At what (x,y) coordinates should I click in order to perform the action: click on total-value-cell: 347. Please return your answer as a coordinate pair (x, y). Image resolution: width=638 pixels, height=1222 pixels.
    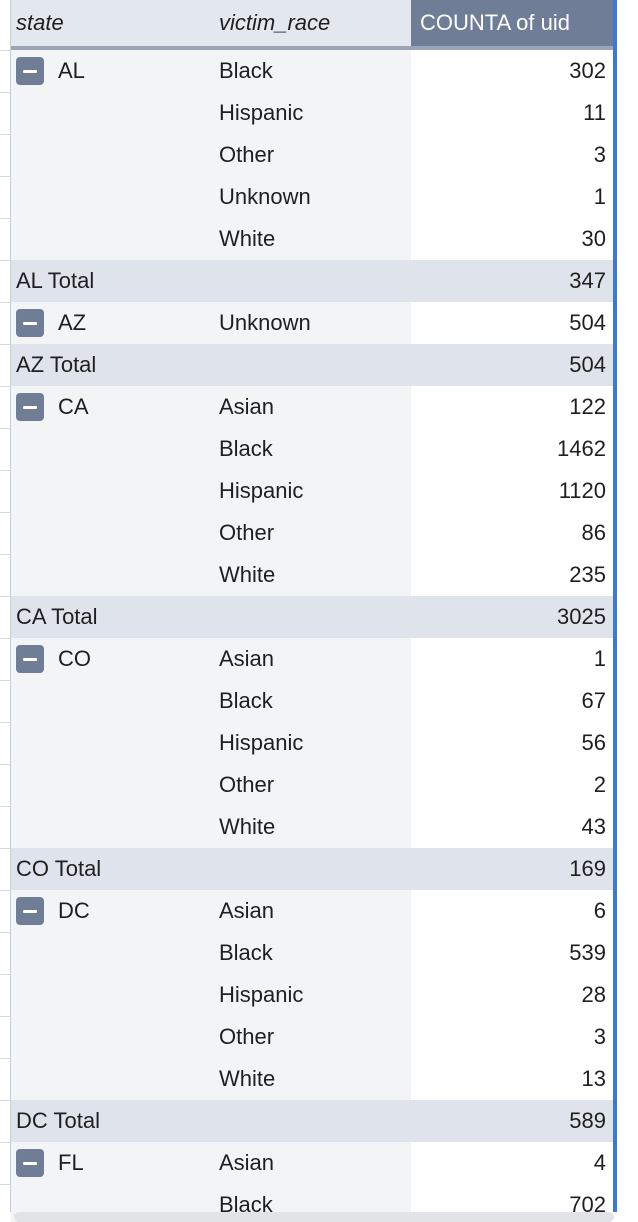
    Looking at the image, I should click on (512, 281).